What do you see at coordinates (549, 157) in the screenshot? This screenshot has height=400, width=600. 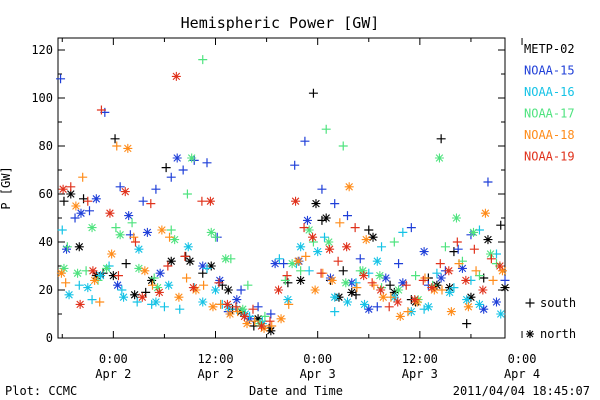 I see `legend-entry-noaa-19: NOAA-19` at bounding box center [549, 157].